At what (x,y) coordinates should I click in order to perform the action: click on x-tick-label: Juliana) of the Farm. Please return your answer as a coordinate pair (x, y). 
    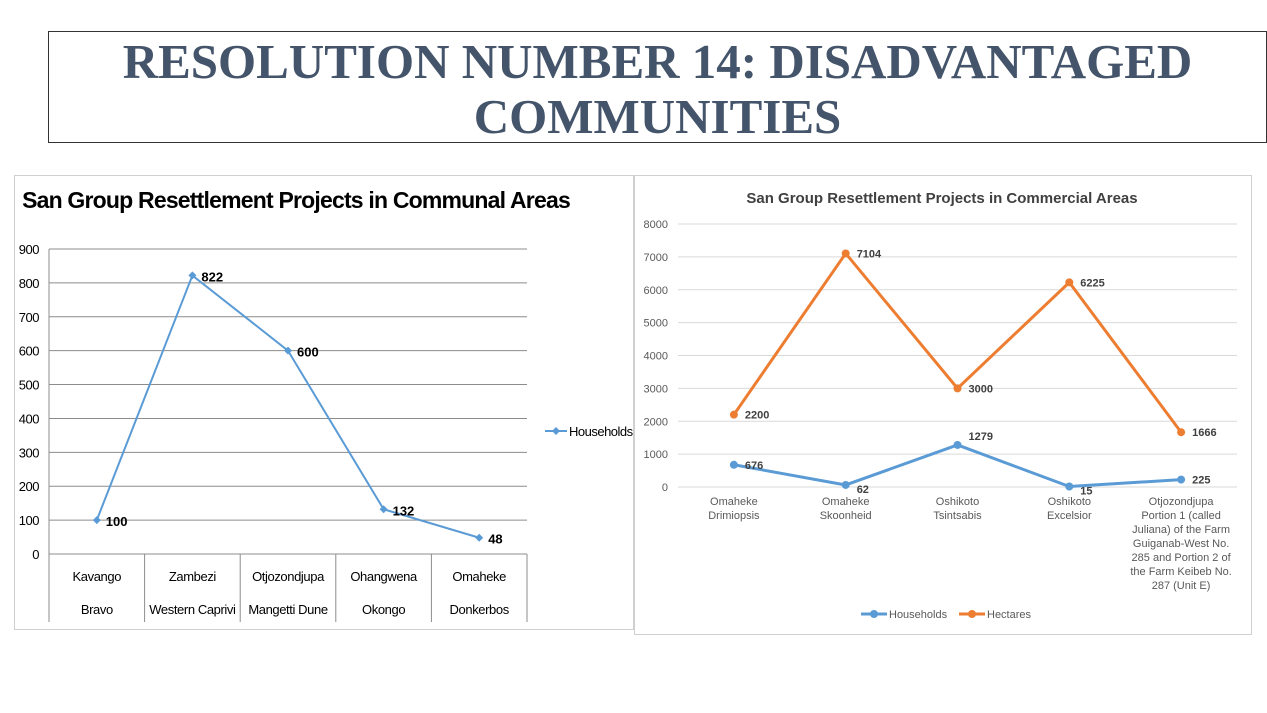
    Looking at the image, I should click on (1181, 530).